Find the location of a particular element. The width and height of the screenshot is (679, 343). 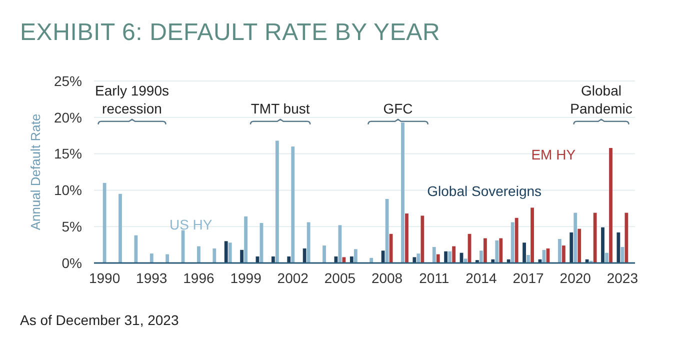

x-tick-label: 2008 is located at coordinates (387, 278).